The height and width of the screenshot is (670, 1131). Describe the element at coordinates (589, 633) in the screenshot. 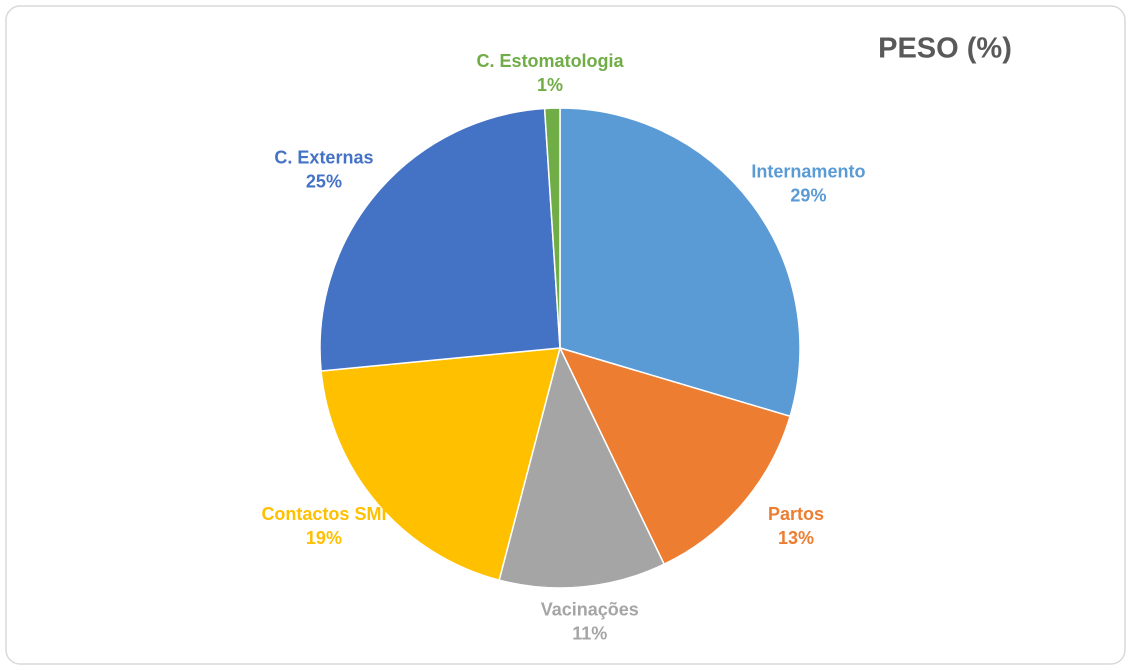

I see `slice-value-label: 11%` at that location.